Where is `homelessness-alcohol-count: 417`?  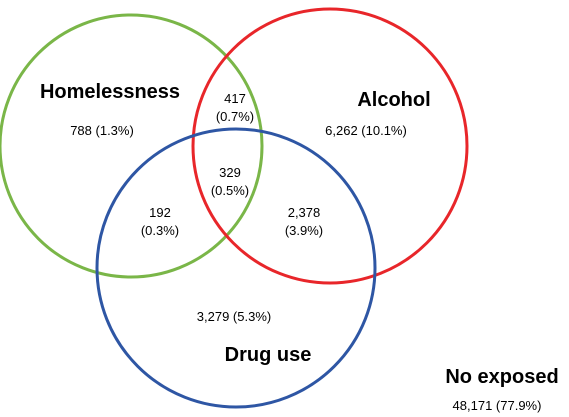 homelessness-alcohol-count: 417 is located at coordinates (235, 98).